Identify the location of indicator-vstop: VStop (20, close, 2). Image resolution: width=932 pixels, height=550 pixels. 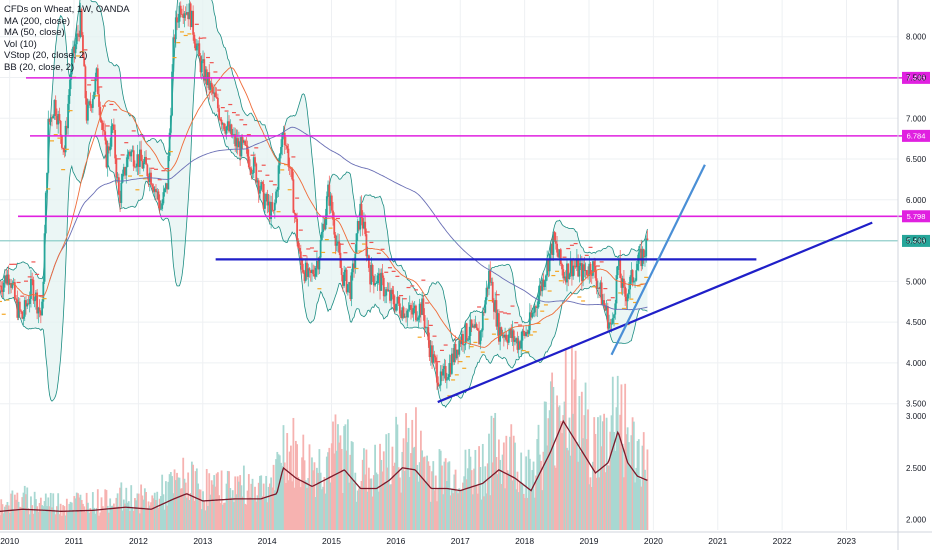
(46, 55).